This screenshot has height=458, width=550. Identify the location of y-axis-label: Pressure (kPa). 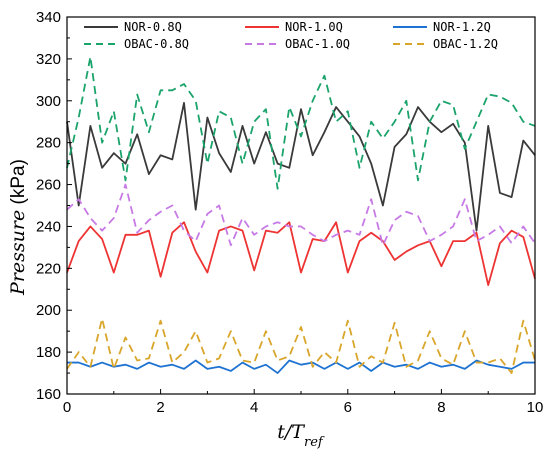
(18, 227).